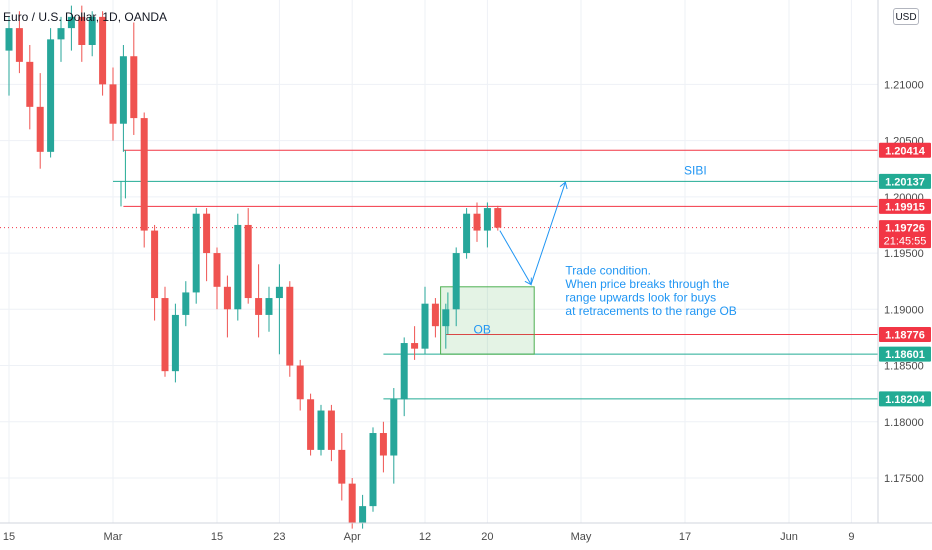 The height and width of the screenshot is (550, 932). Describe the element at coordinates (528, 281) in the screenshot. I see `projection-arrowhead-down` at that location.